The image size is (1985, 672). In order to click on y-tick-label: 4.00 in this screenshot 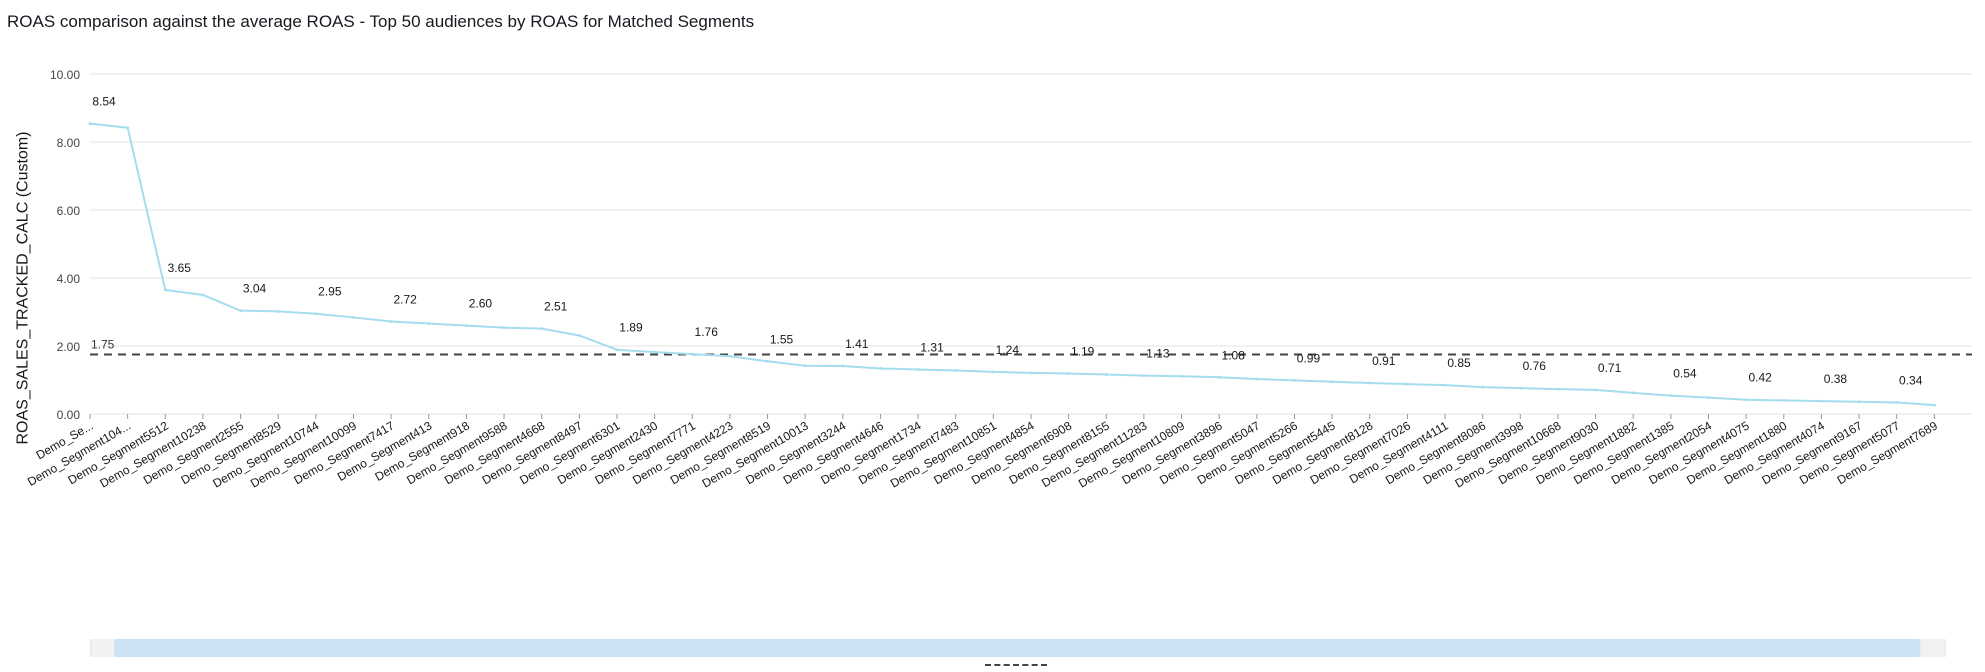, I will do `click(69, 279)`.